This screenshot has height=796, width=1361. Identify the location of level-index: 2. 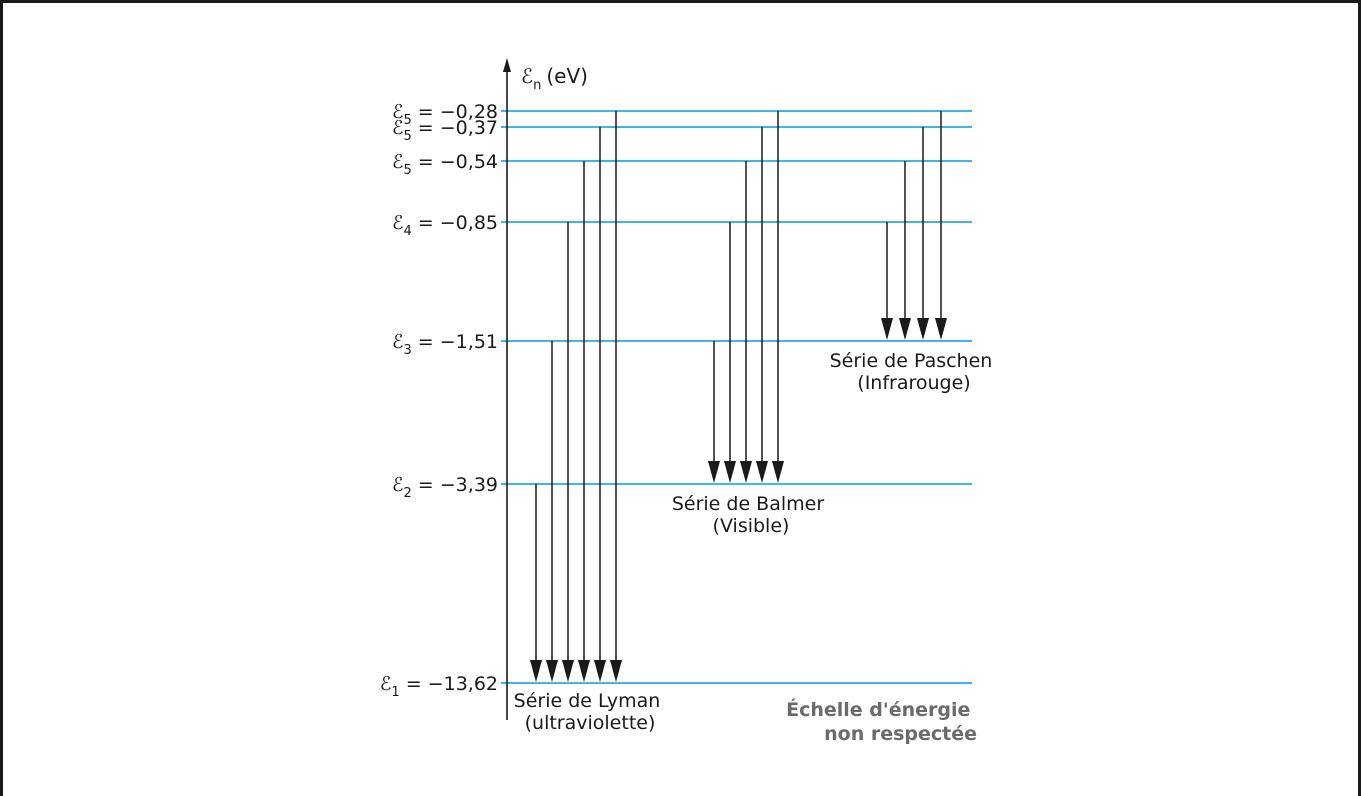
(407, 493).